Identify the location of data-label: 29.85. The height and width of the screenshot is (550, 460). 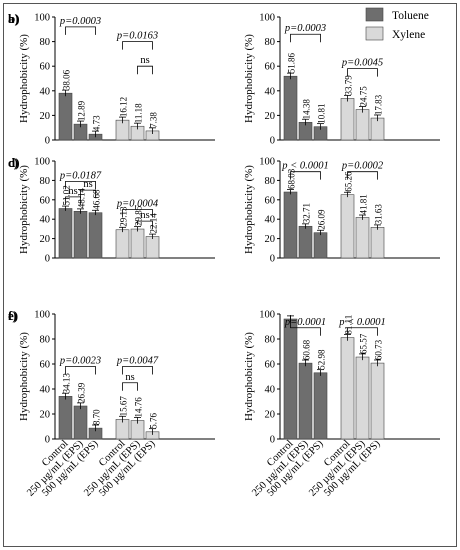
(139, 215).